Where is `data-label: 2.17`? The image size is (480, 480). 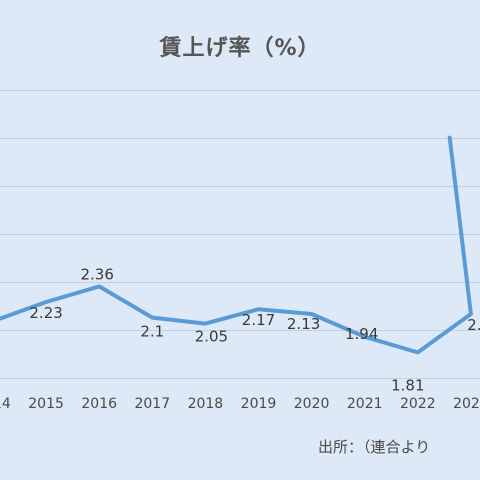
data-label: 2.17 is located at coordinates (258, 320).